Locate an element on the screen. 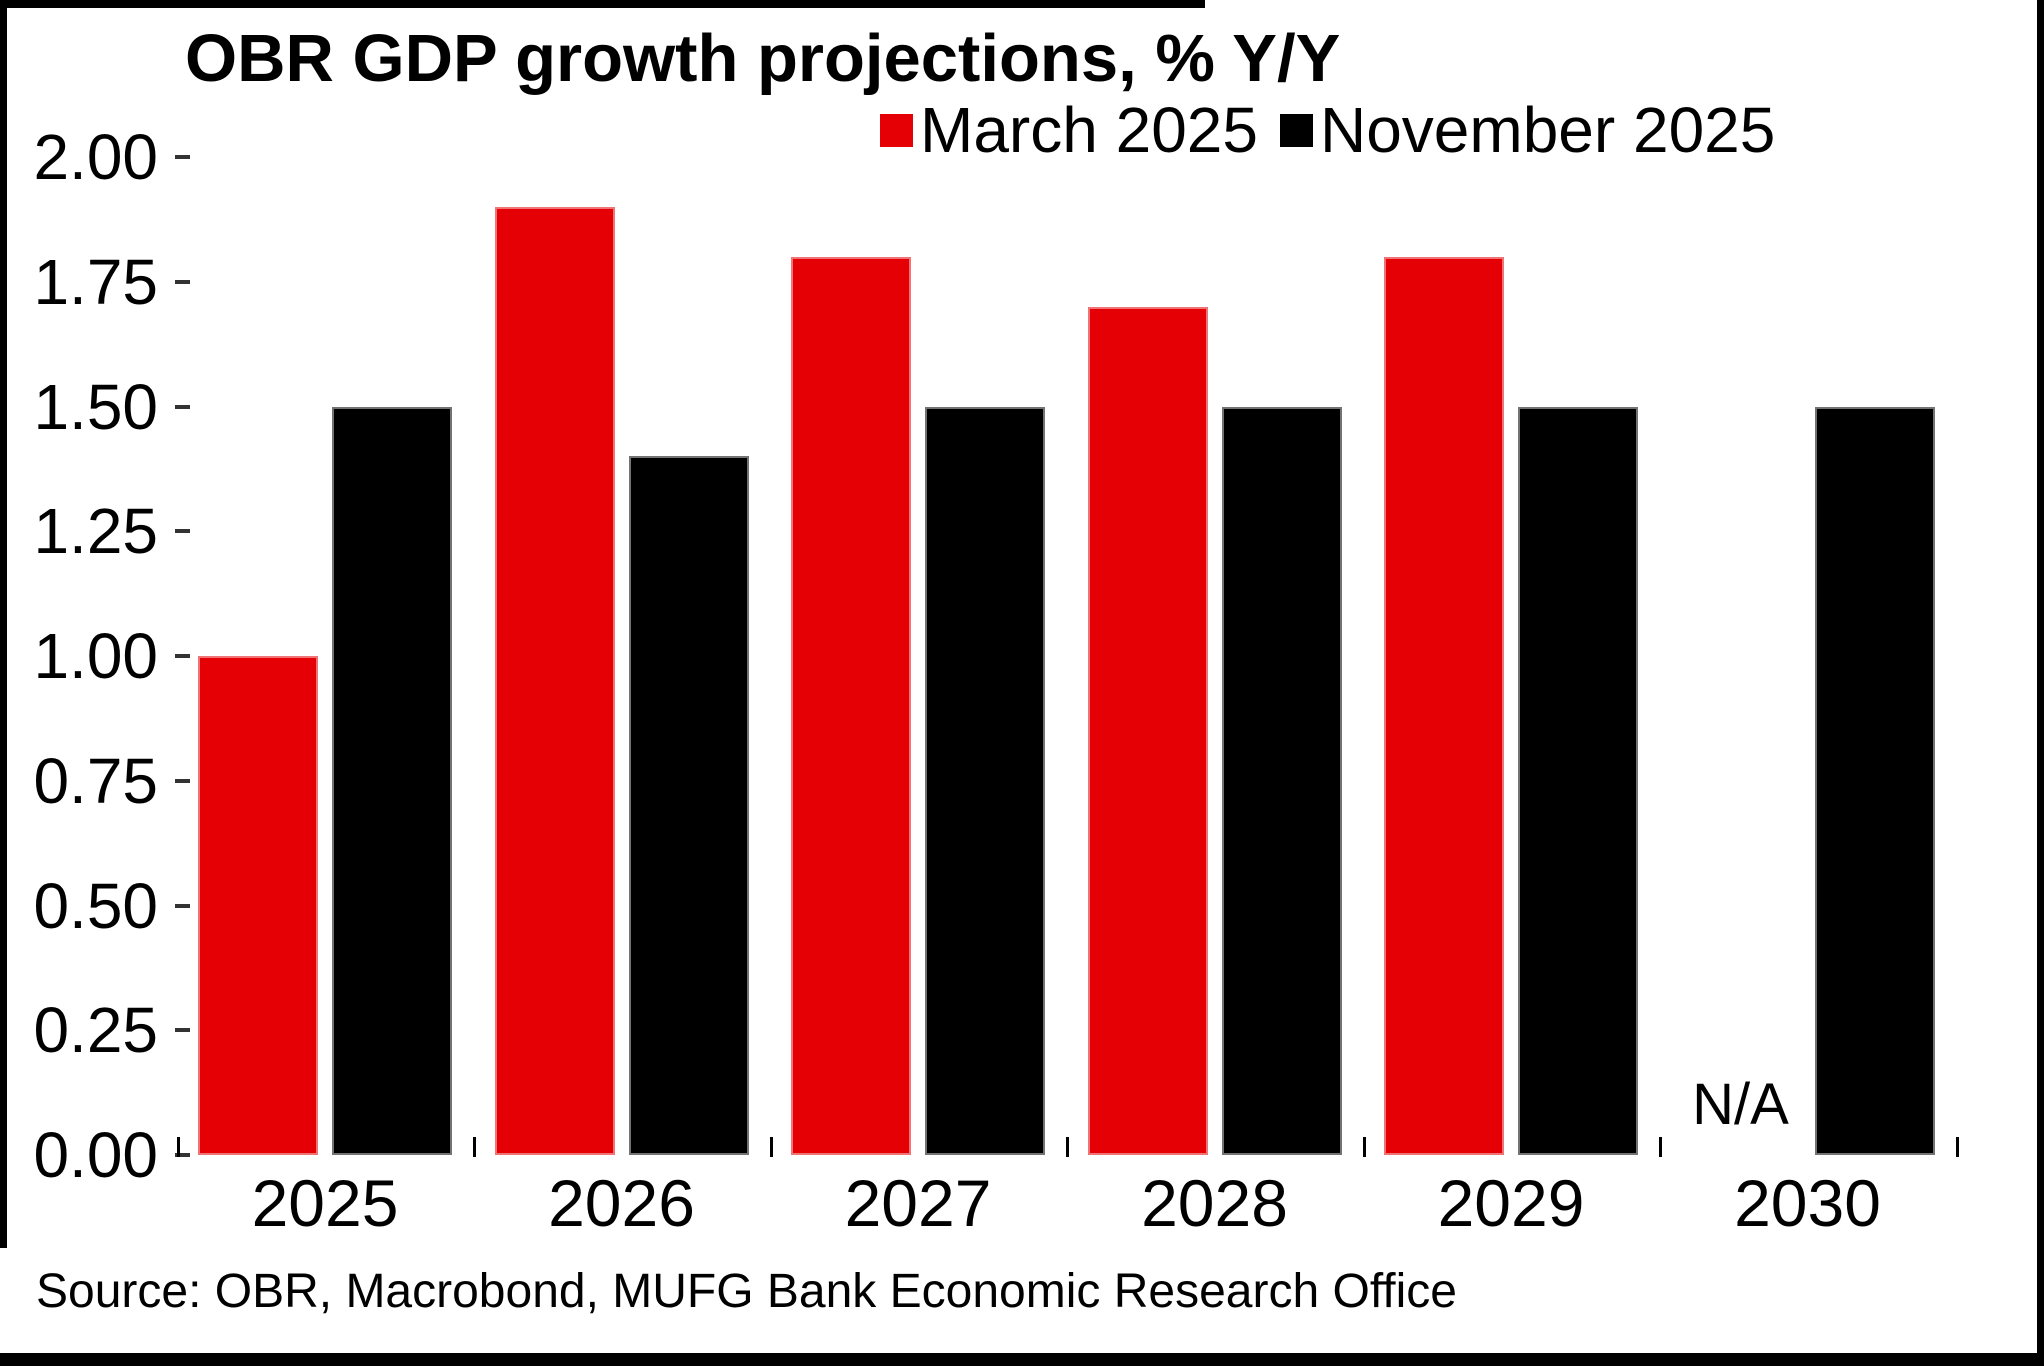 The width and height of the screenshot is (2044, 1366). y-tick-label-0-75: 0.75 is located at coordinates (95, 780).